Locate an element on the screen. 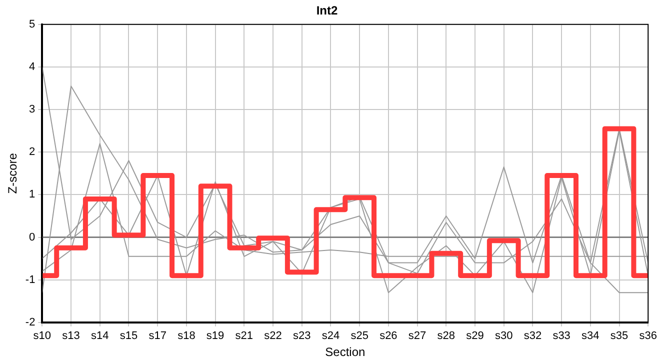 The image size is (660, 360). y-tick-label: 2 is located at coordinates (32, 152).